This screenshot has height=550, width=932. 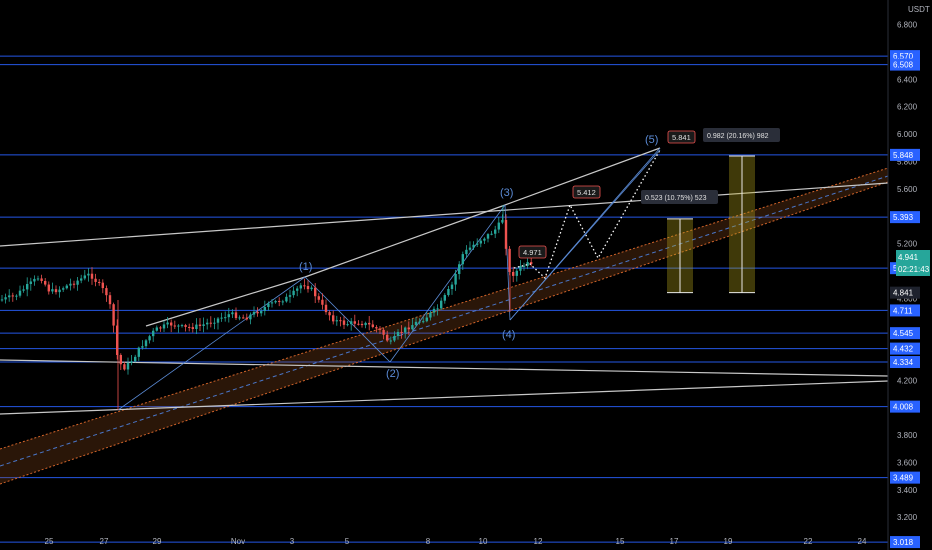 I want to click on price-mark-label: 5.412, so click(x=586, y=192).